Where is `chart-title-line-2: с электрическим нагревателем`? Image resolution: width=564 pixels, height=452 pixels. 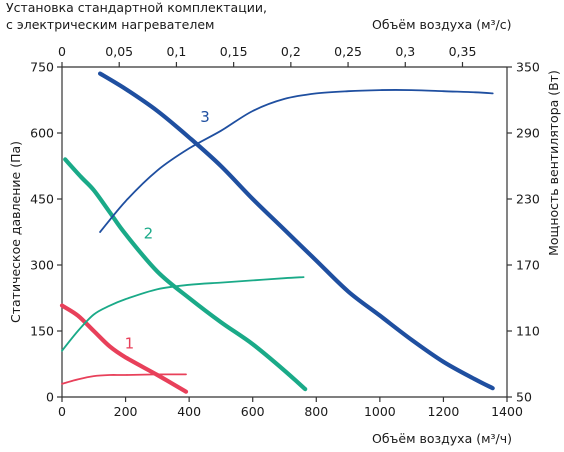 chart-title-line-2: с электрическим нагревателем is located at coordinates (110, 24).